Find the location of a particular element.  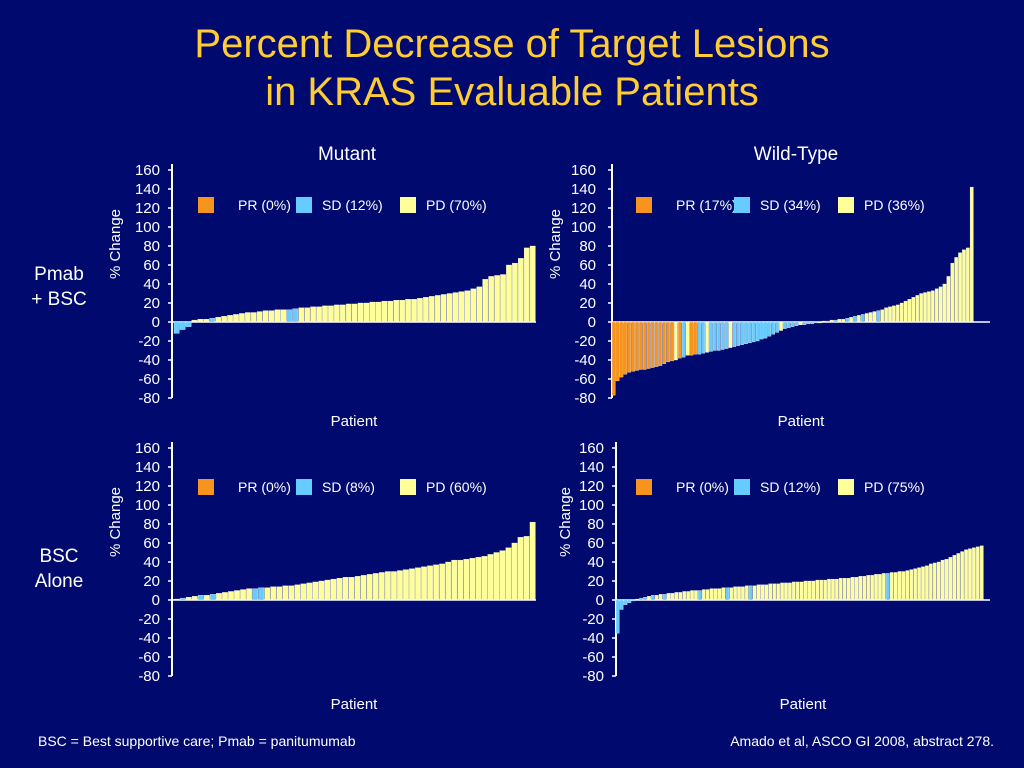

y-tick-label: -80 is located at coordinates (149, 676).